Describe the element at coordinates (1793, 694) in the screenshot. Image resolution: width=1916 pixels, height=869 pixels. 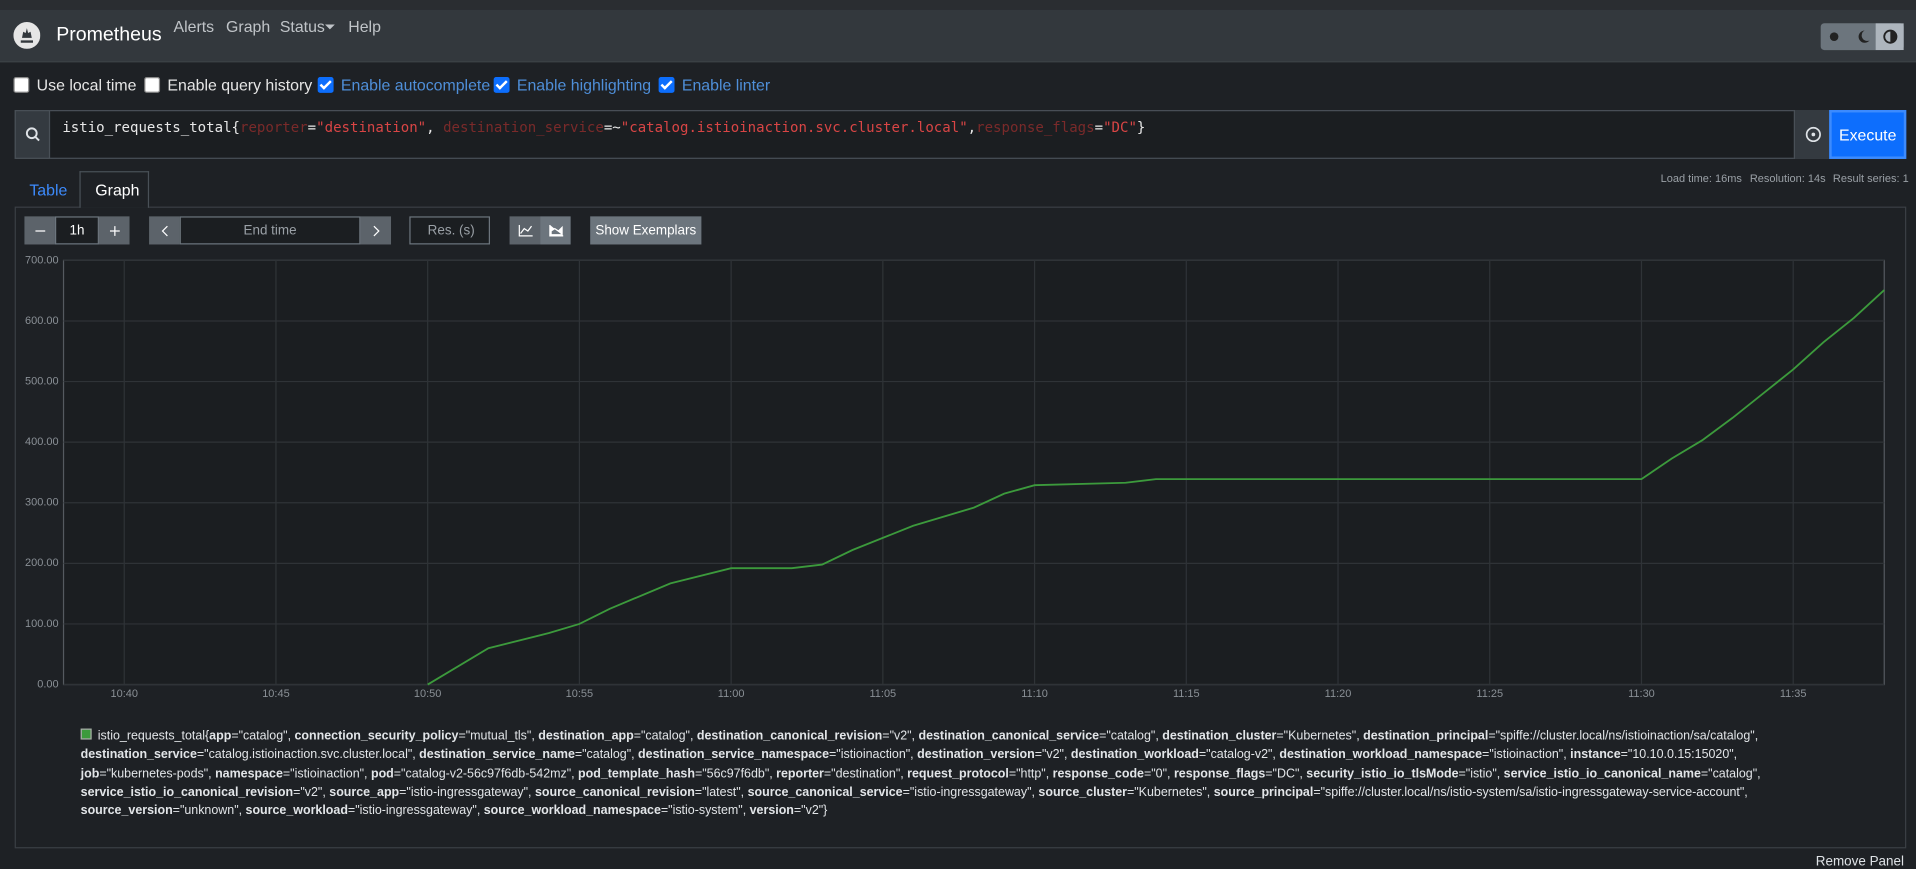
I see `x-tick-label: 11:35` at that location.